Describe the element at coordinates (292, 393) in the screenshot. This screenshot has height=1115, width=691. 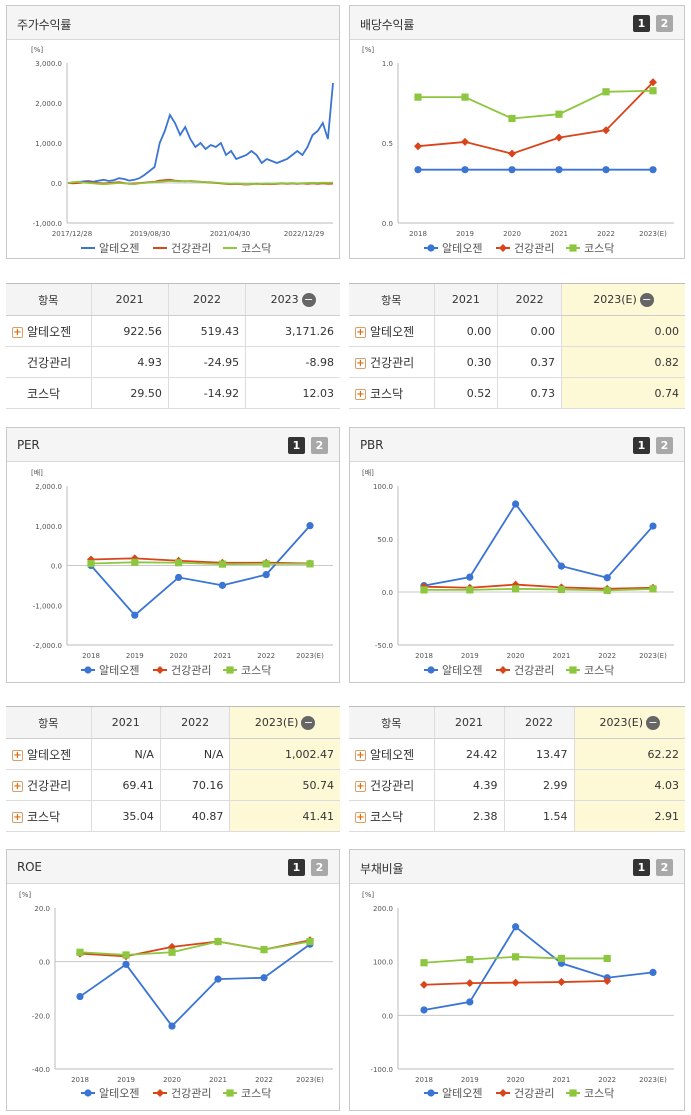
I see `value-cell: 12.03` at that location.